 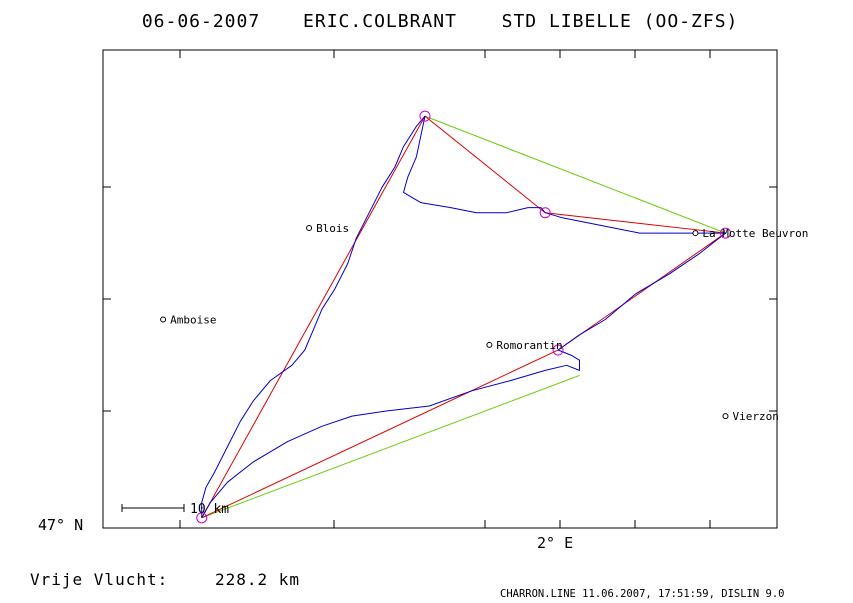 What do you see at coordinates (755, 233) in the screenshot?
I see `town-label-1: La Motte Beuvron` at bounding box center [755, 233].